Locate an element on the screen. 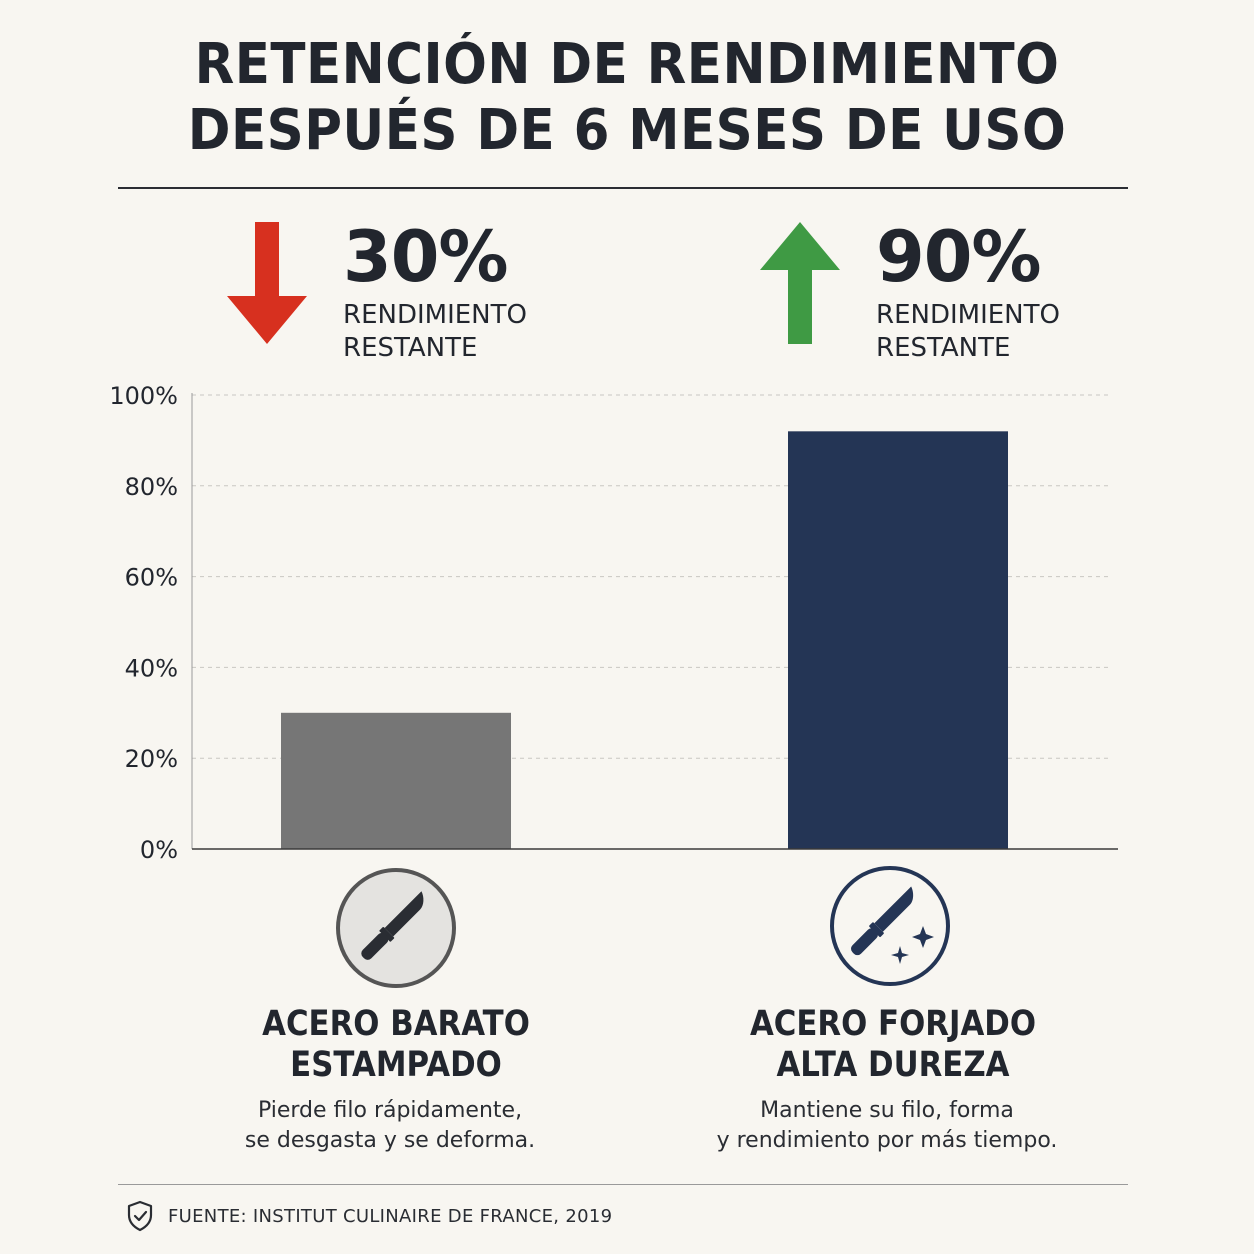  title-divider is located at coordinates (623, 188).